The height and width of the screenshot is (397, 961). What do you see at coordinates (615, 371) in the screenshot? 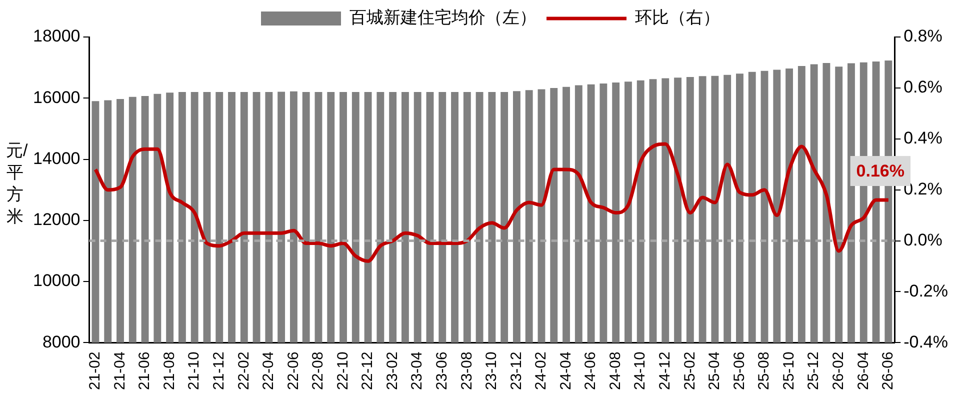
I see `x-tick-label: 24-08` at bounding box center [615, 371].